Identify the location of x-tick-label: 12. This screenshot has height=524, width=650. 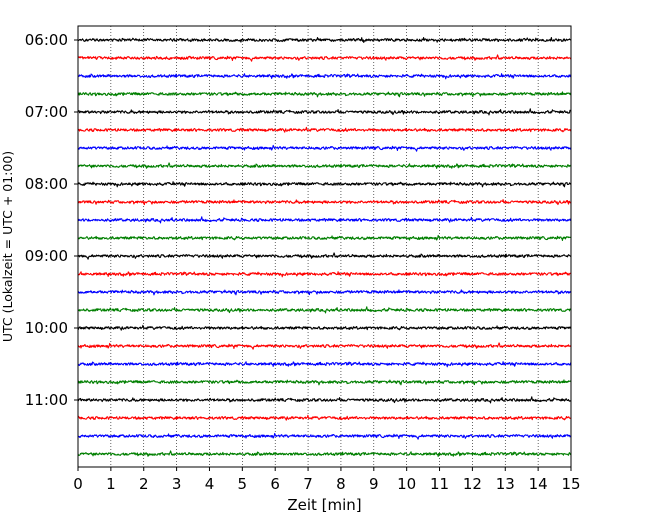
(472, 484).